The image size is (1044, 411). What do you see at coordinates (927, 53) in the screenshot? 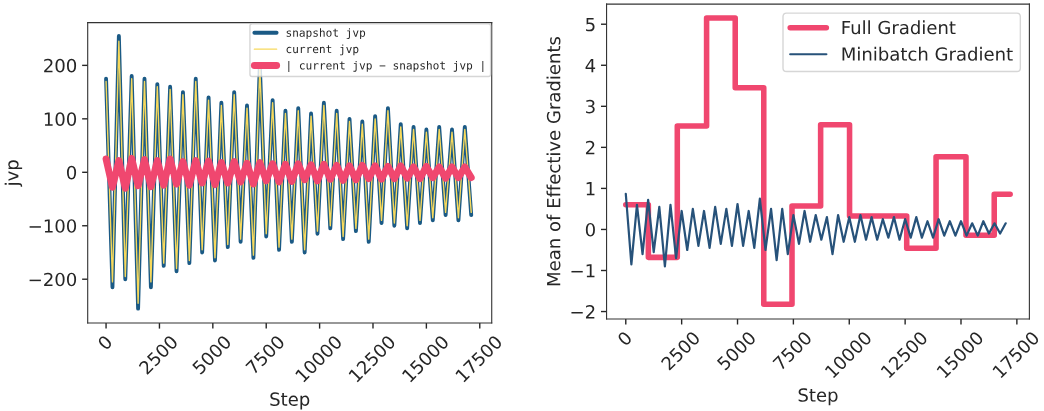
I see `legend-label: Minibatch Gradient` at bounding box center [927, 53].